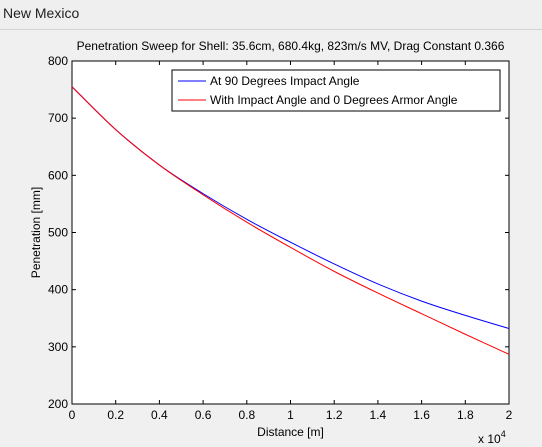 This screenshot has height=447, width=542. I want to click on y-tick-label: 400, so click(58, 290).